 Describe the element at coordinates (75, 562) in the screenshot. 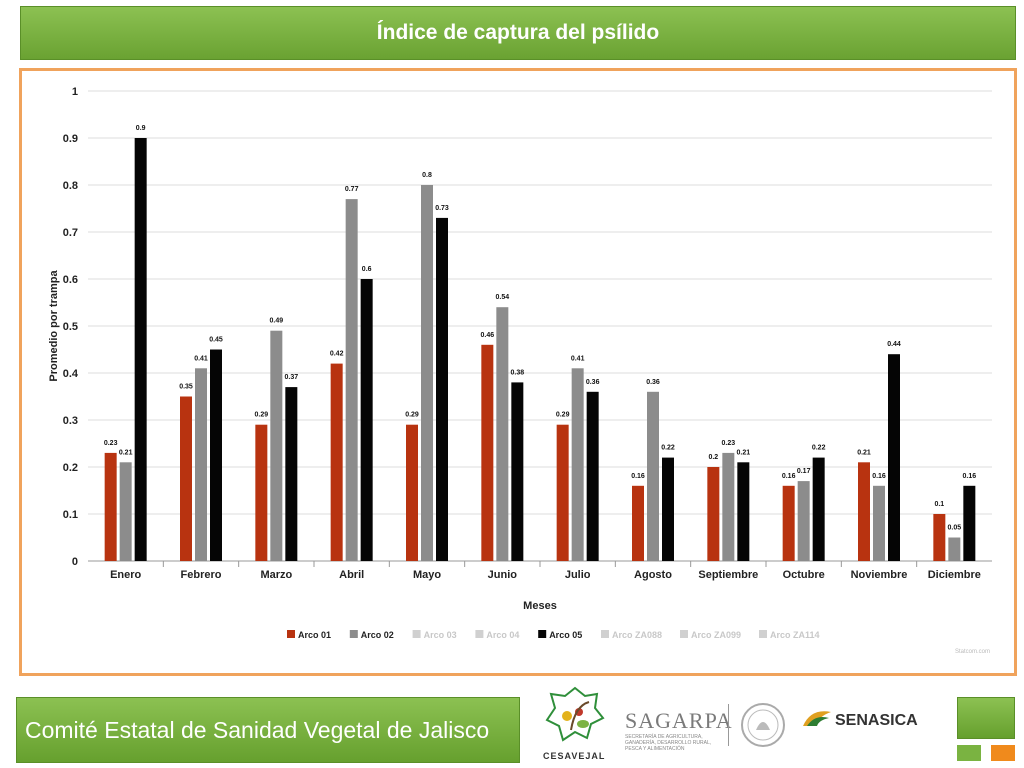

I see `y-tick-label: 0` at that location.